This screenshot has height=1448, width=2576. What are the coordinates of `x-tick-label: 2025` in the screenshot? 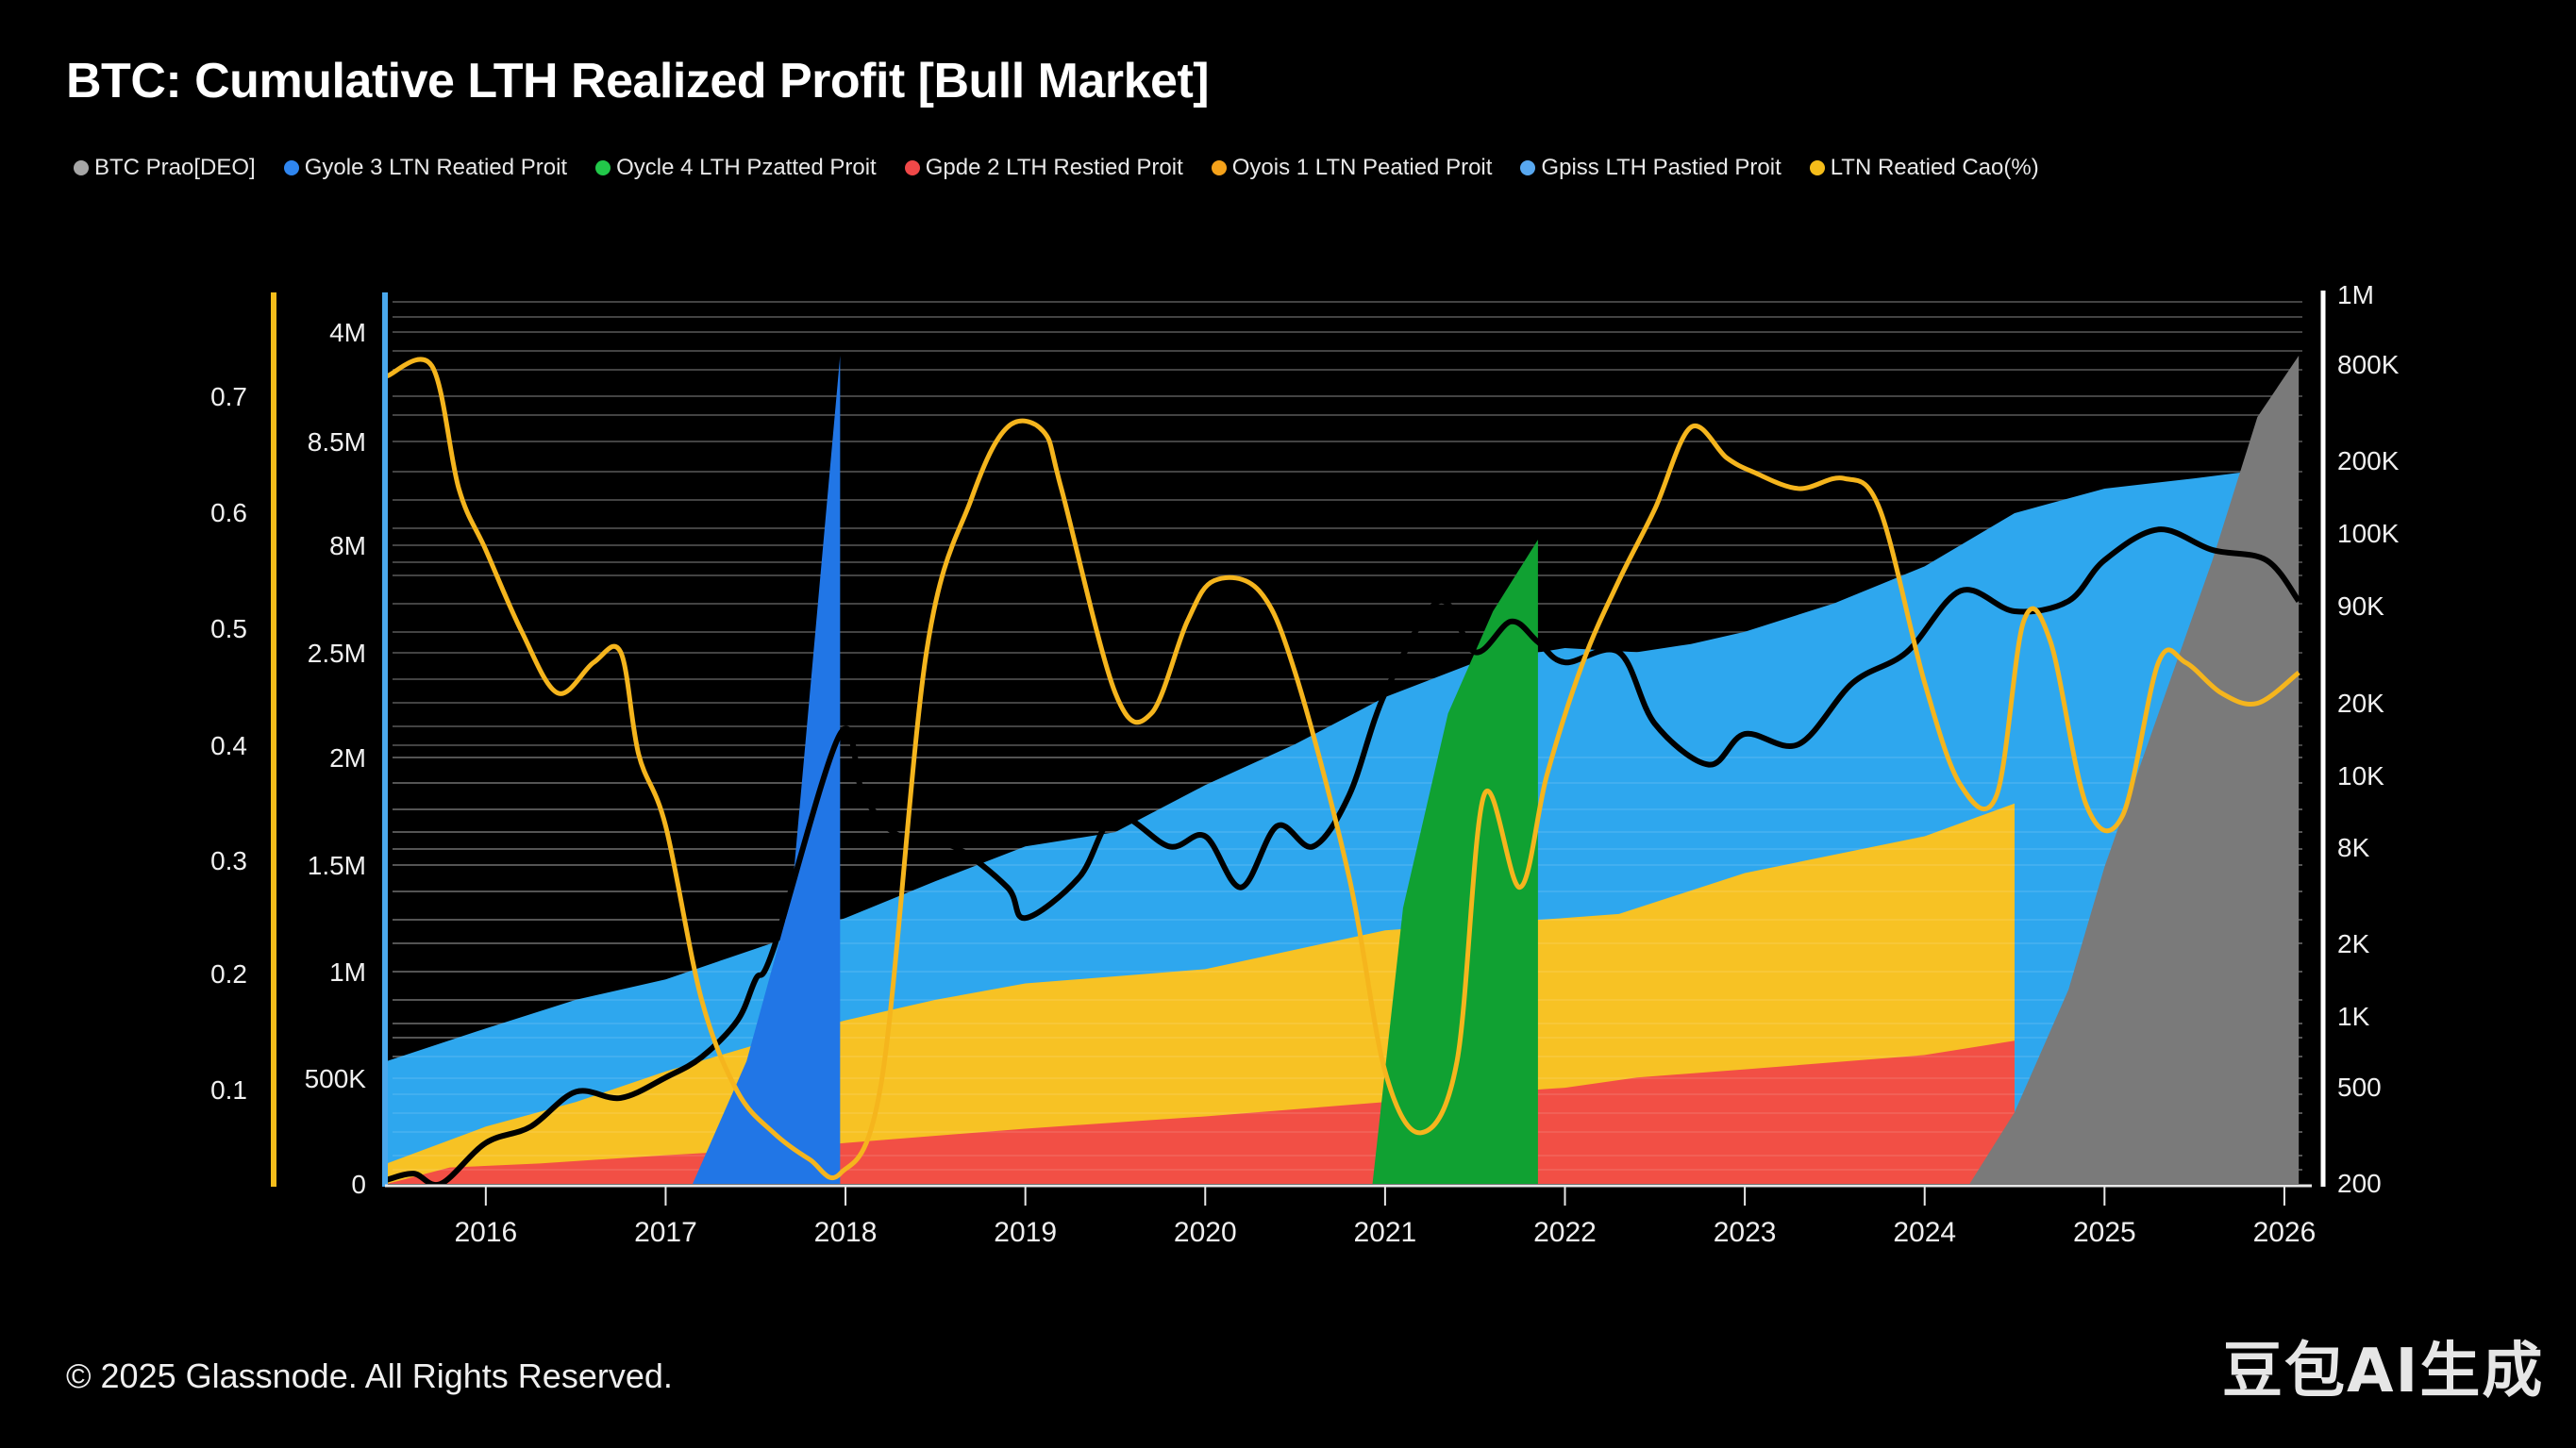 It's located at (2104, 1232).